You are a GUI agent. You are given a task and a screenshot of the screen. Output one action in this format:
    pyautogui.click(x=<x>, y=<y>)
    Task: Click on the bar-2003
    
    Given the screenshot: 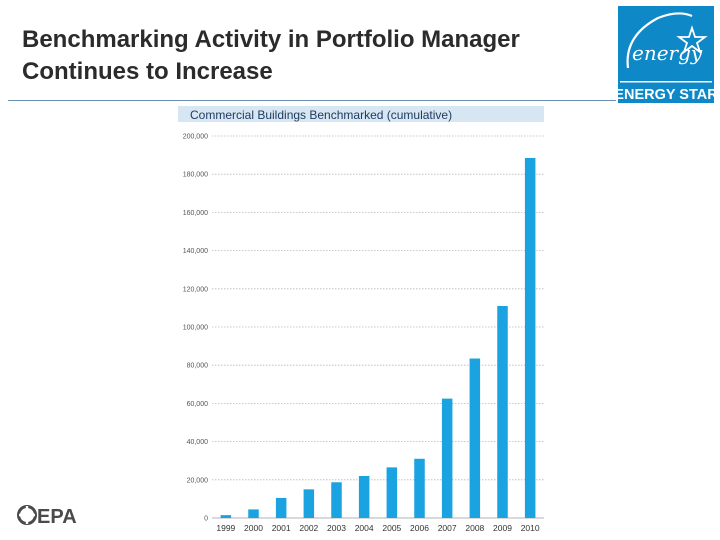 What is the action you would take?
    pyautogui.click(x=336, y=500)
    